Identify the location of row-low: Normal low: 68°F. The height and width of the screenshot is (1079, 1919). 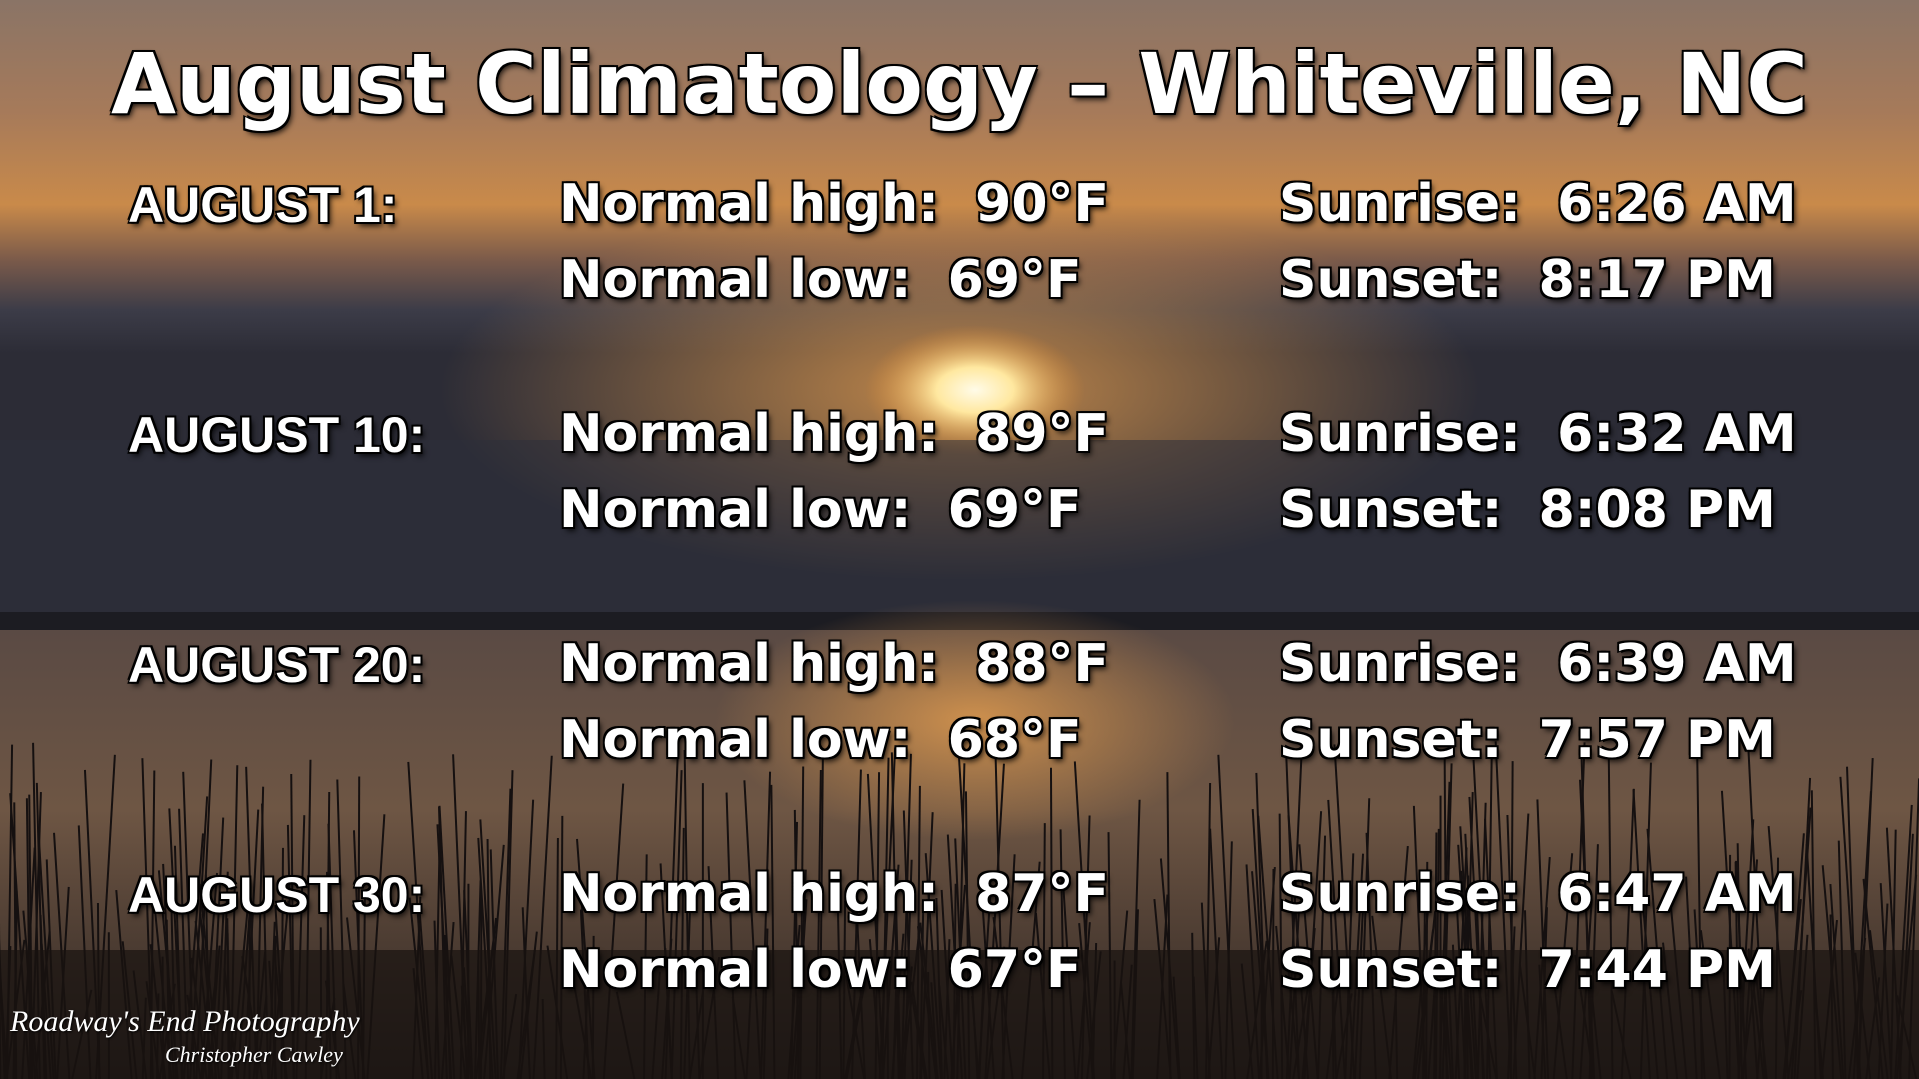
(820, 740).